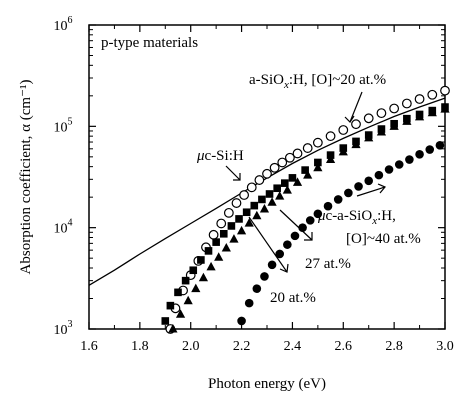  What do you see at coordinates (356, 217) in the screenshot?
I see `annotation-ucasiox-40-line1: μc-a-SiOx:H,` at bounding box center [356, 217].